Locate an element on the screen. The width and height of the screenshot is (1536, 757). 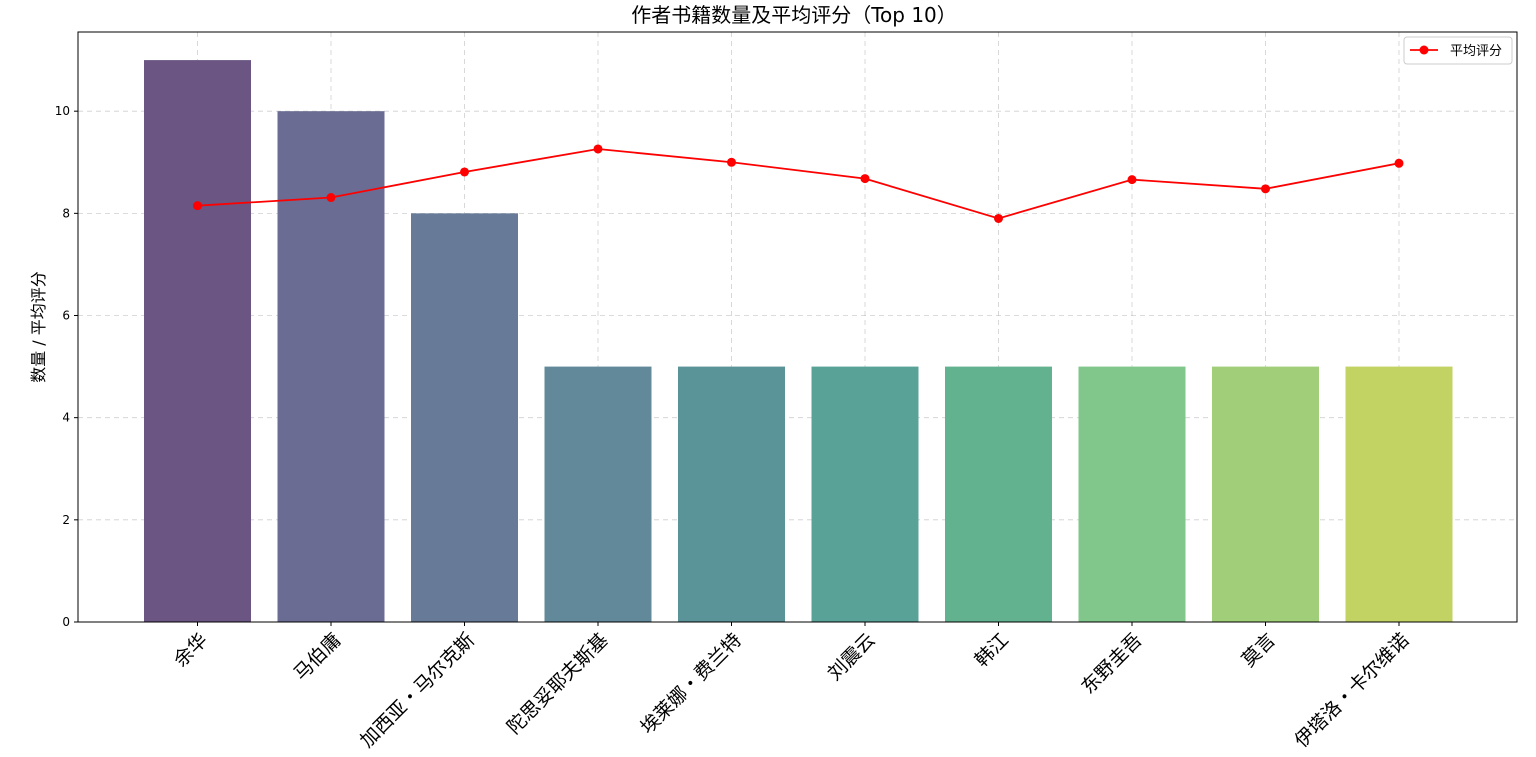
legend-marker is located at coordinates (1424, 50).